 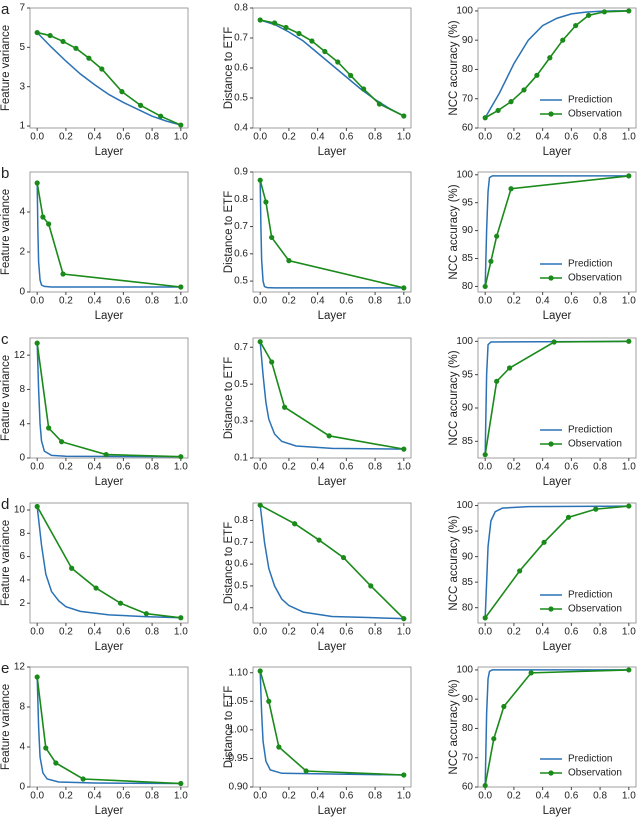 I want to click on y-tick-label: 0, so click(x=22, y=787).